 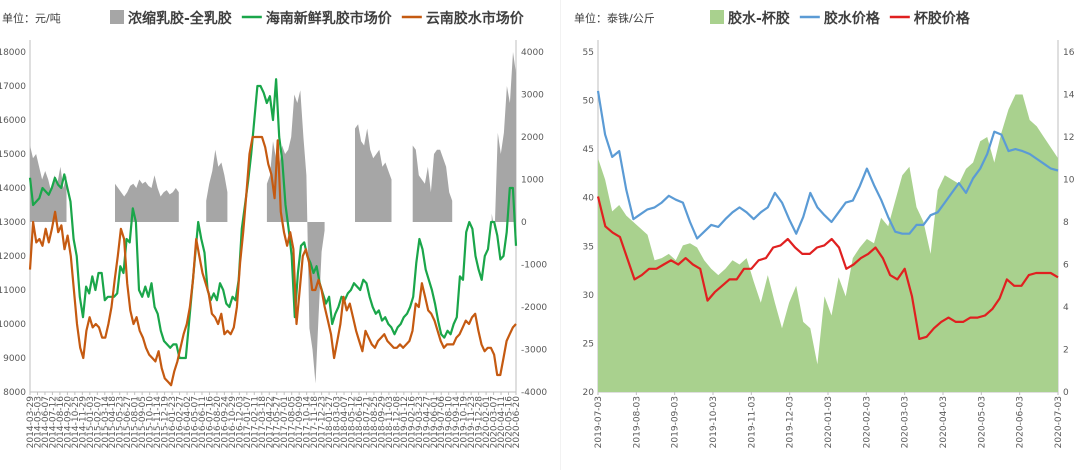 What do you see at coordinates (233, 422) in the screenshot?
I see `x-tick-label: 2016-10-29` at bounding box center [233, 422].